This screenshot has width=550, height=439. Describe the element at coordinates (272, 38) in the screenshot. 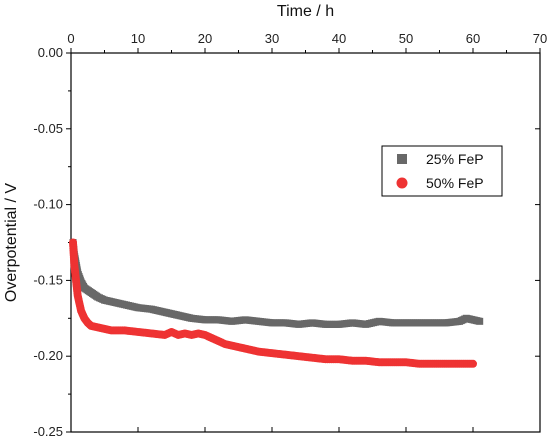

I see `x-tick-label: 30` at that location.